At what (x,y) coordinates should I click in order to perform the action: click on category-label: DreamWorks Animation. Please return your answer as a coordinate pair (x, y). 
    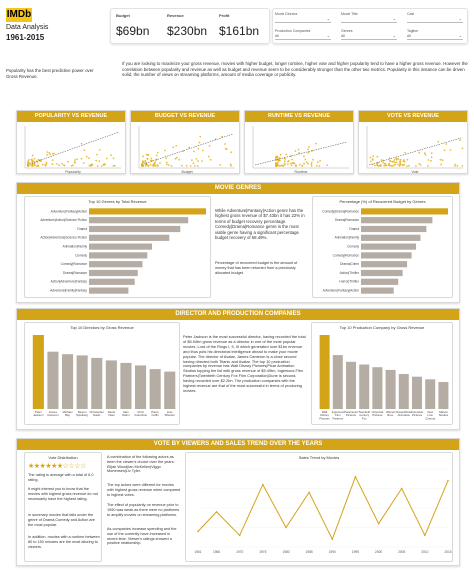
    Looking at the image, I should click on (404, 413).